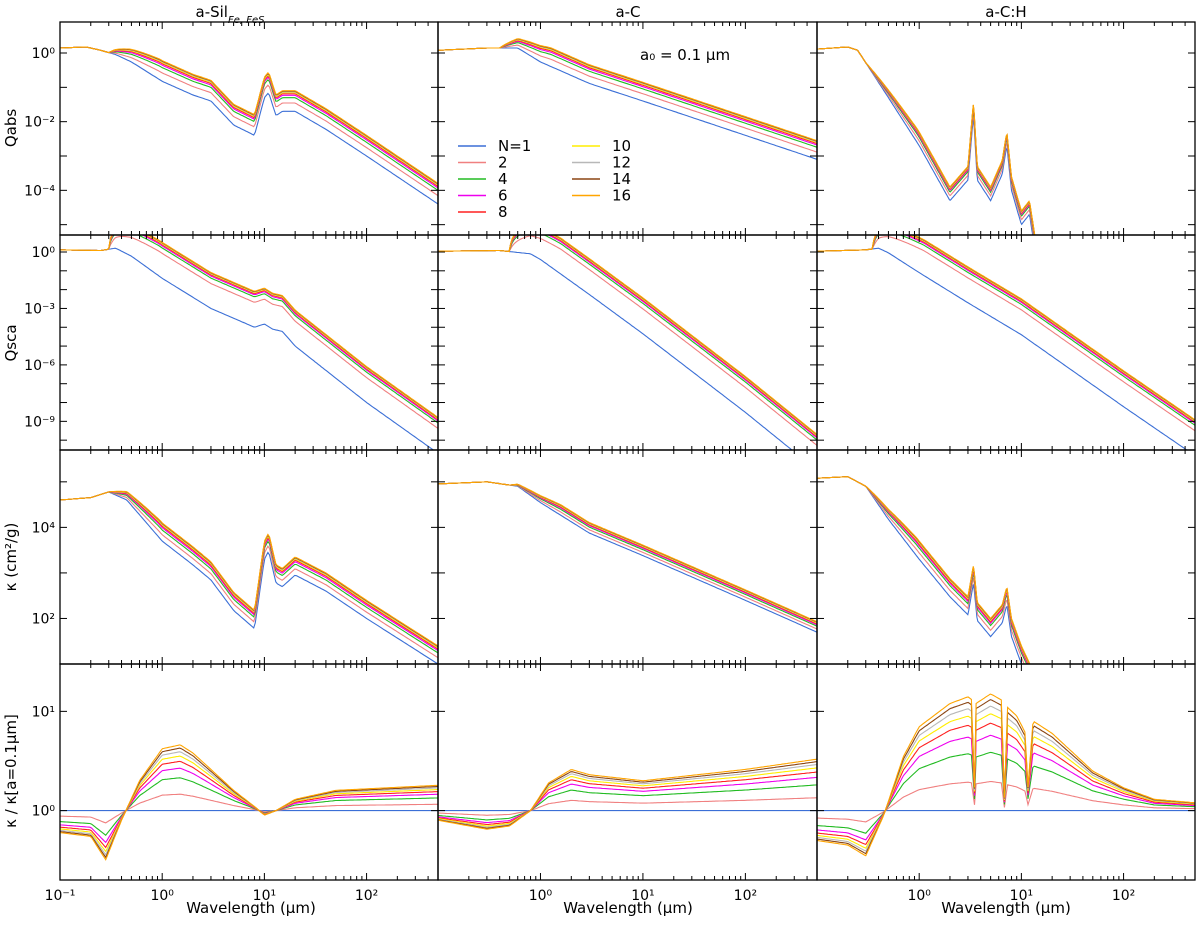 This screenshot has width=1200, height=926. I want to click on series-N6-r2c3, so click(1006, 329).